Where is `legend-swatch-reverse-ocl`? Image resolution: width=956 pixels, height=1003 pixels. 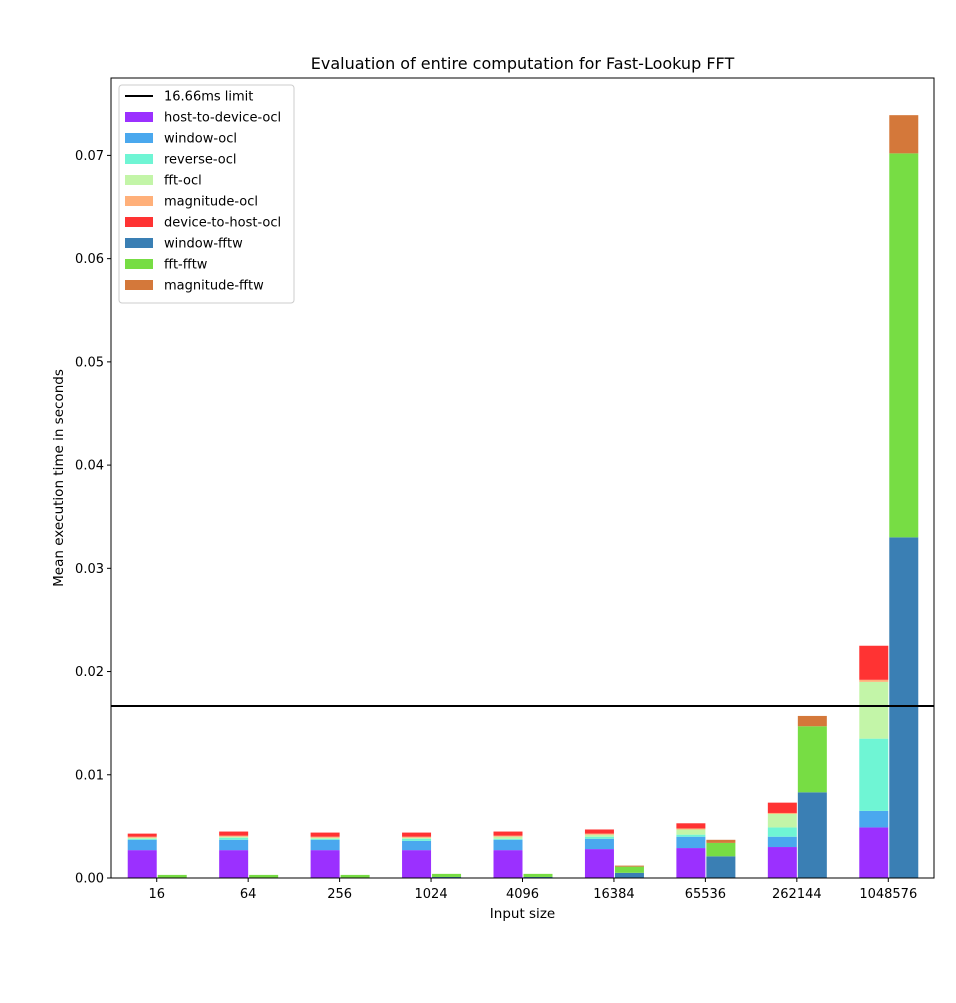 legend-swatch-reverse-ocl is located at coordinates (139, 159).